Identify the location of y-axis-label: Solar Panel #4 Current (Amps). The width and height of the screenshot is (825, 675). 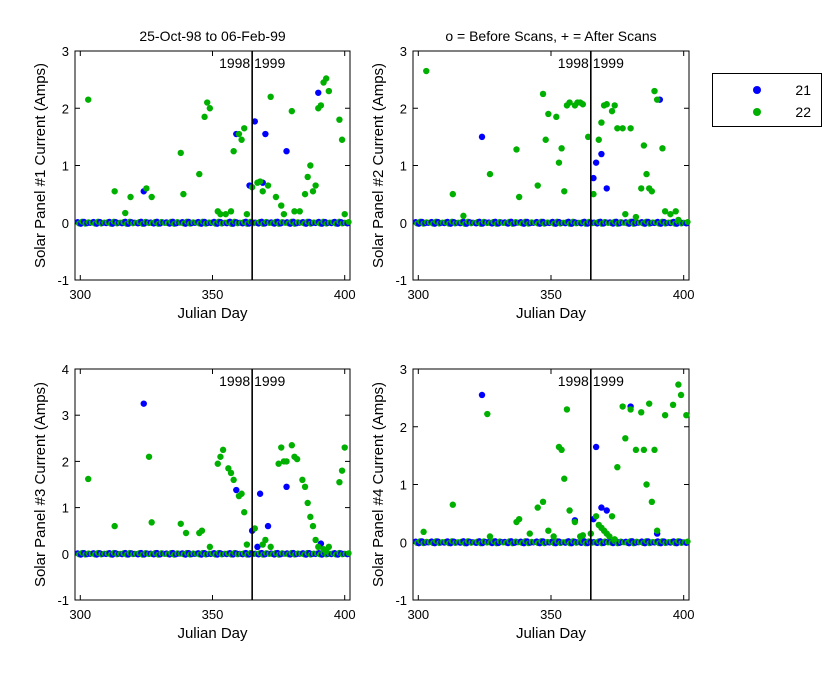
(378, 484).